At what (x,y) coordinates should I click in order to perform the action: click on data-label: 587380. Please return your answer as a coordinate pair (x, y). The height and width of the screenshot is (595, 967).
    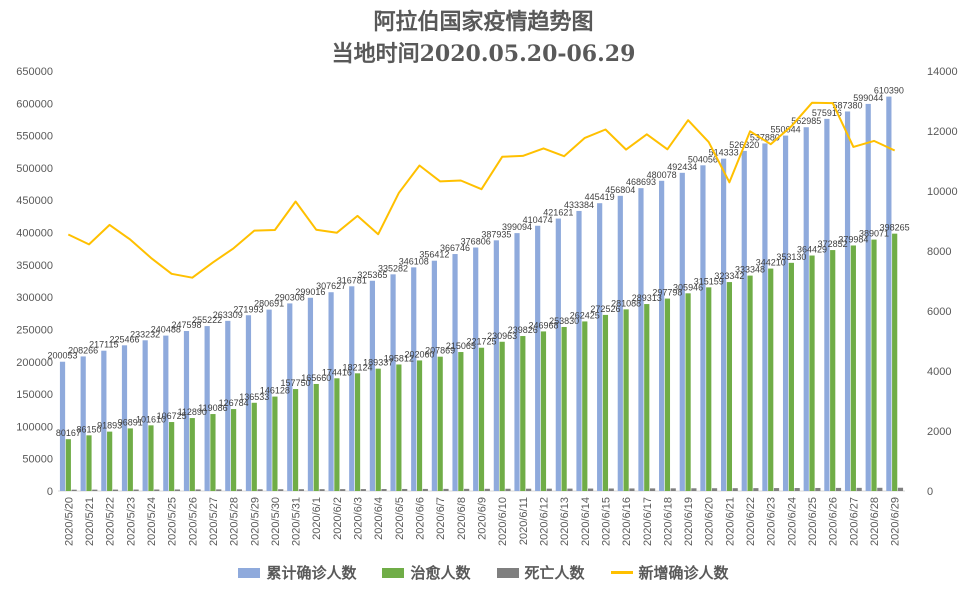
    Looking at the image, I should click on (848, 105).